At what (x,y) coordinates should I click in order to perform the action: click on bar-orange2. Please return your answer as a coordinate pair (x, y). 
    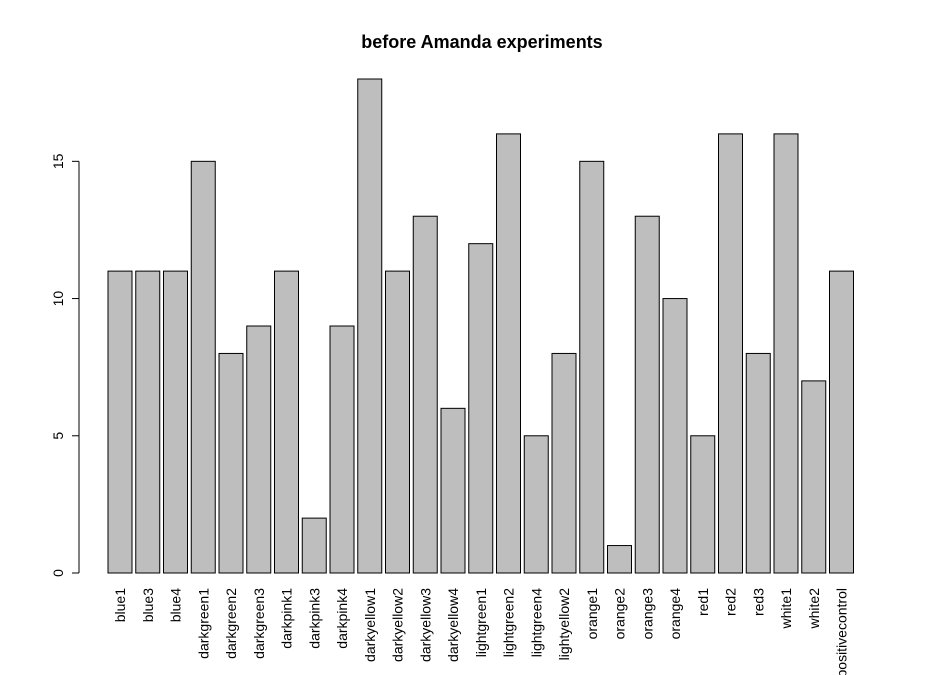
    Looking at the image, I should click on (619, 559).